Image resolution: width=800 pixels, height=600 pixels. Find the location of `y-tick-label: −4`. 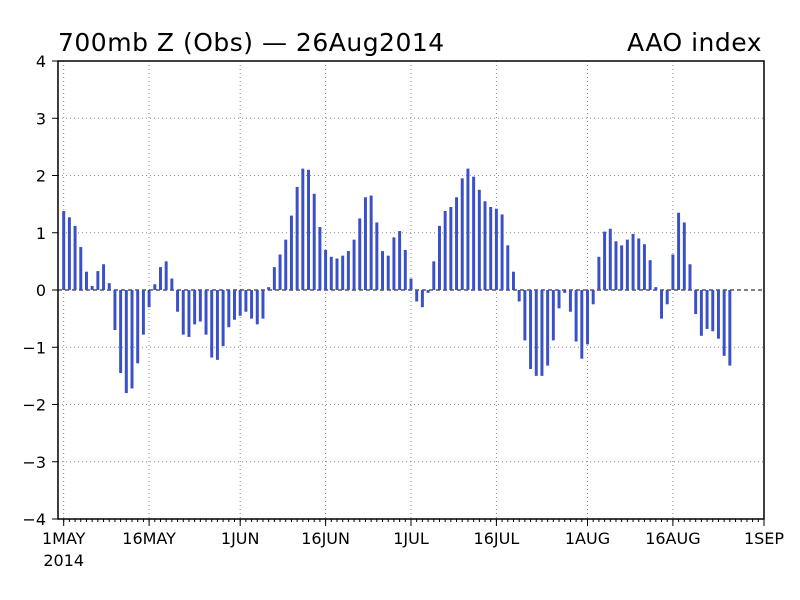

y-tick-label: −4 is located at coordinates (34, 519).